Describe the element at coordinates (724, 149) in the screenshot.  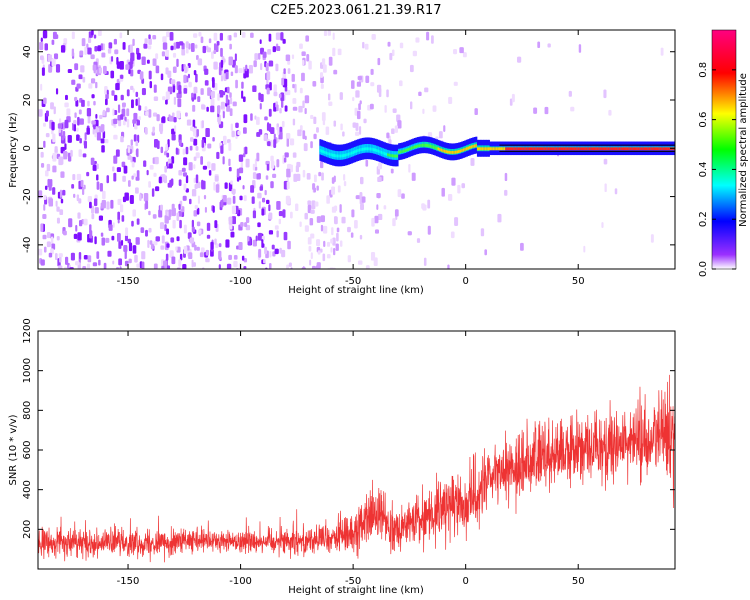
I see `colorbar-gradient` at that location.